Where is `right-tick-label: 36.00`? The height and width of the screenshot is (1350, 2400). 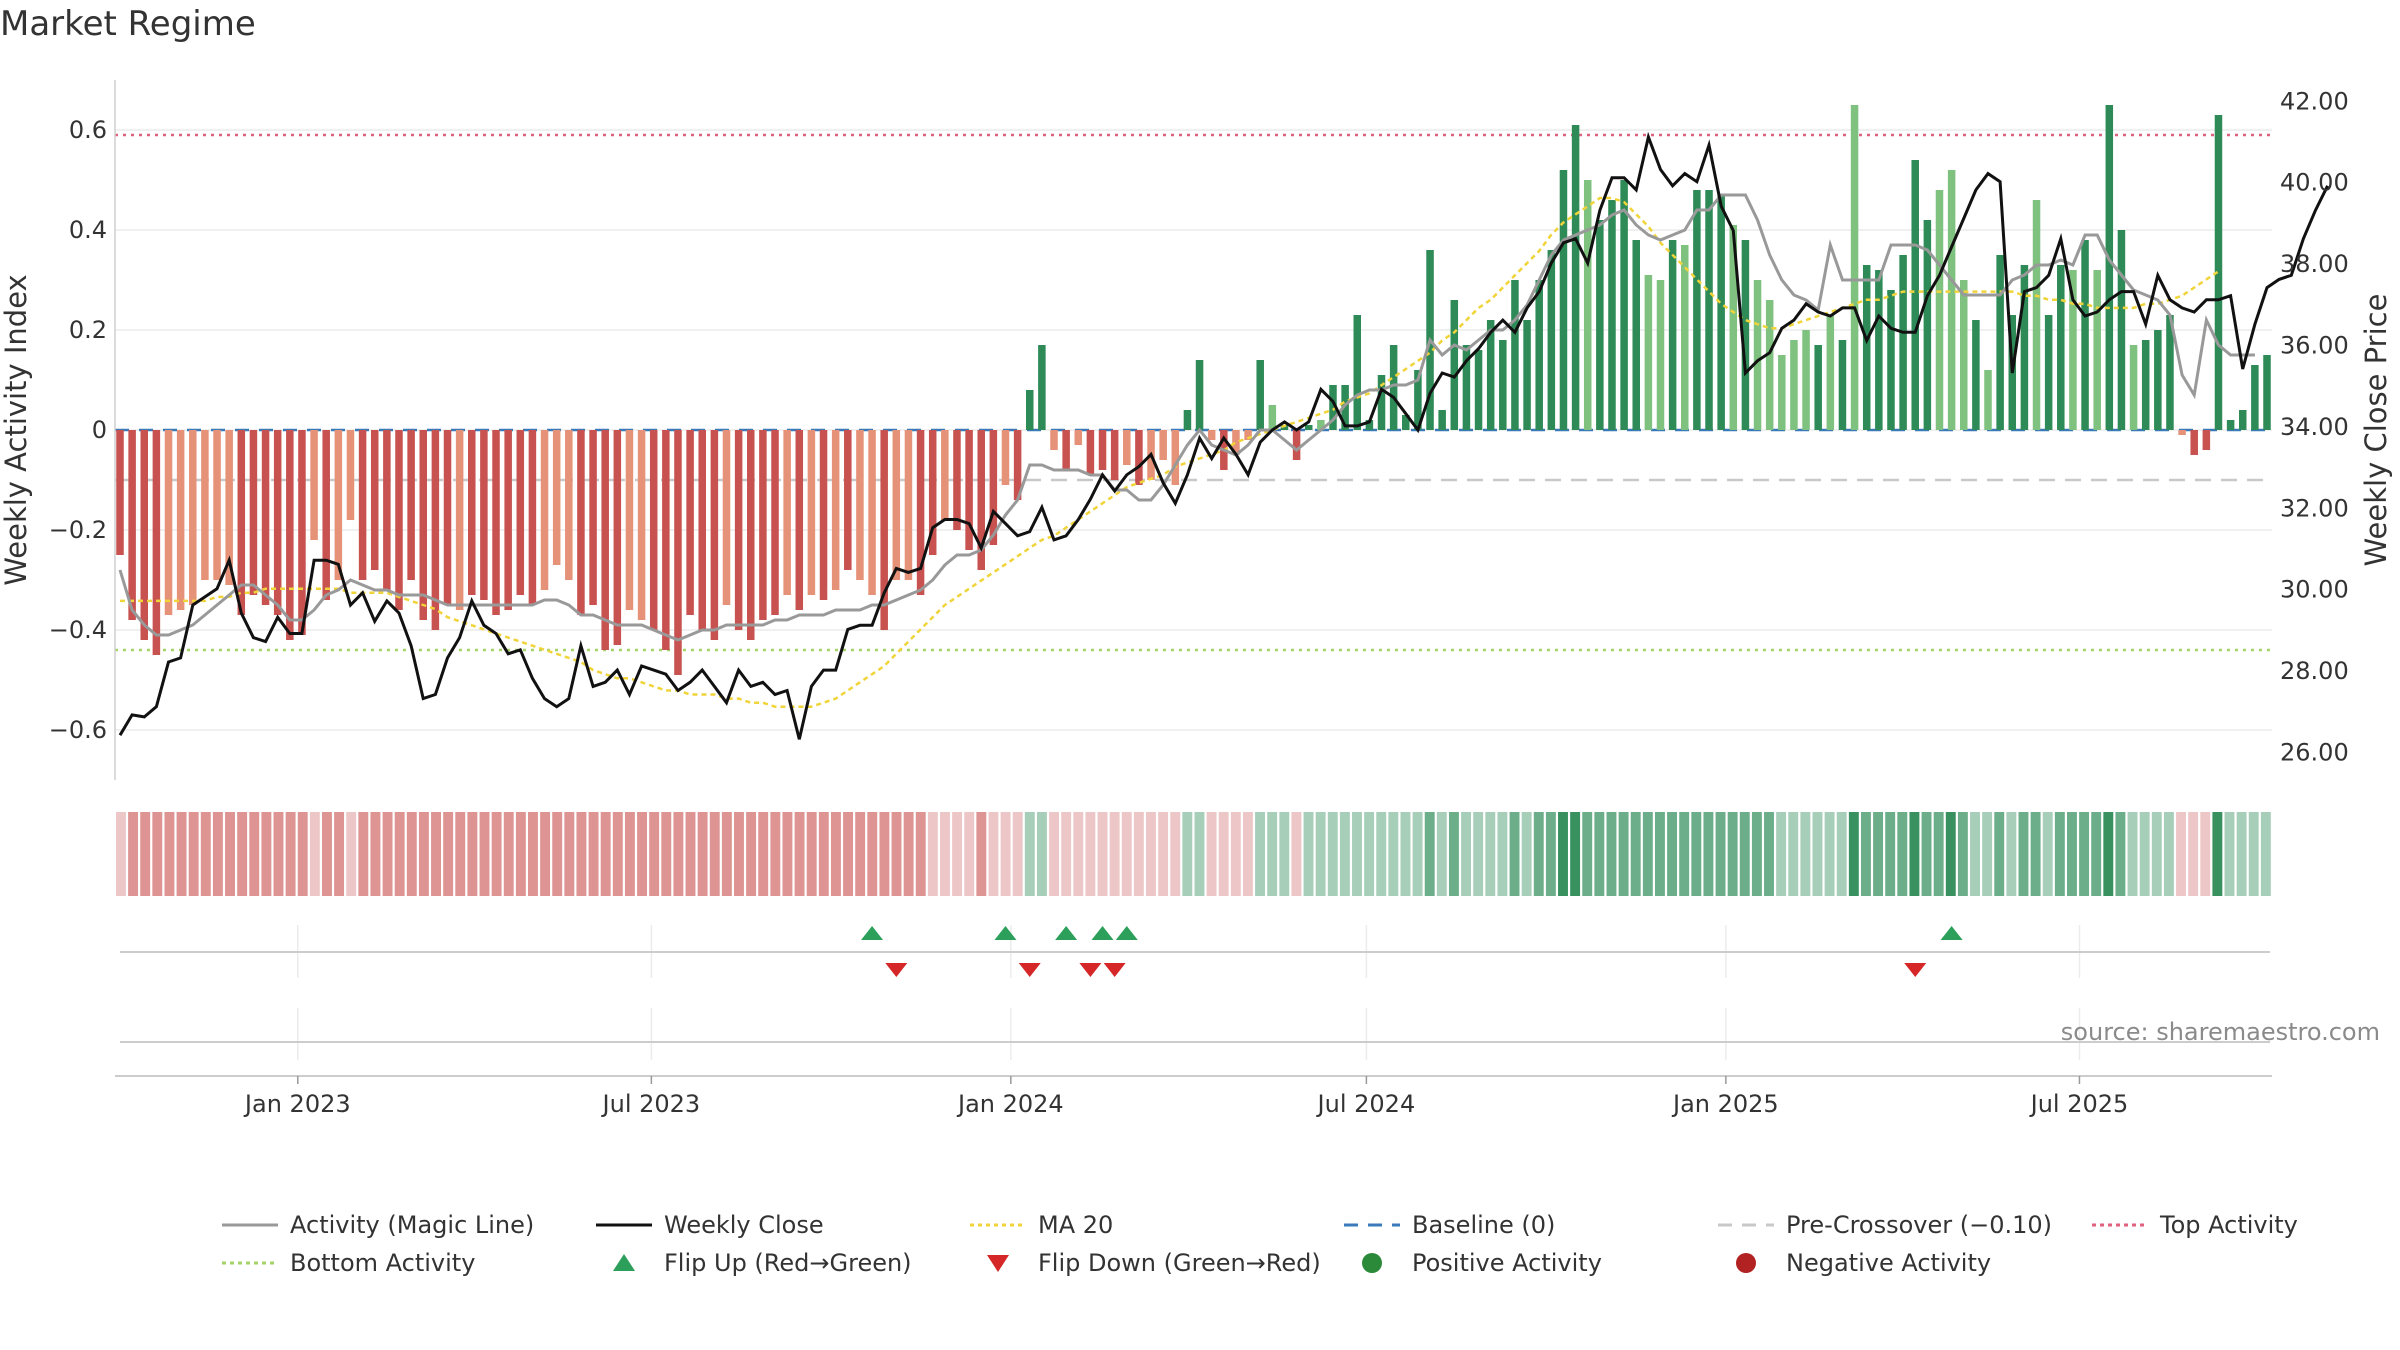 right-tick-label: 36.00 is located at coordinates (2314, 346).